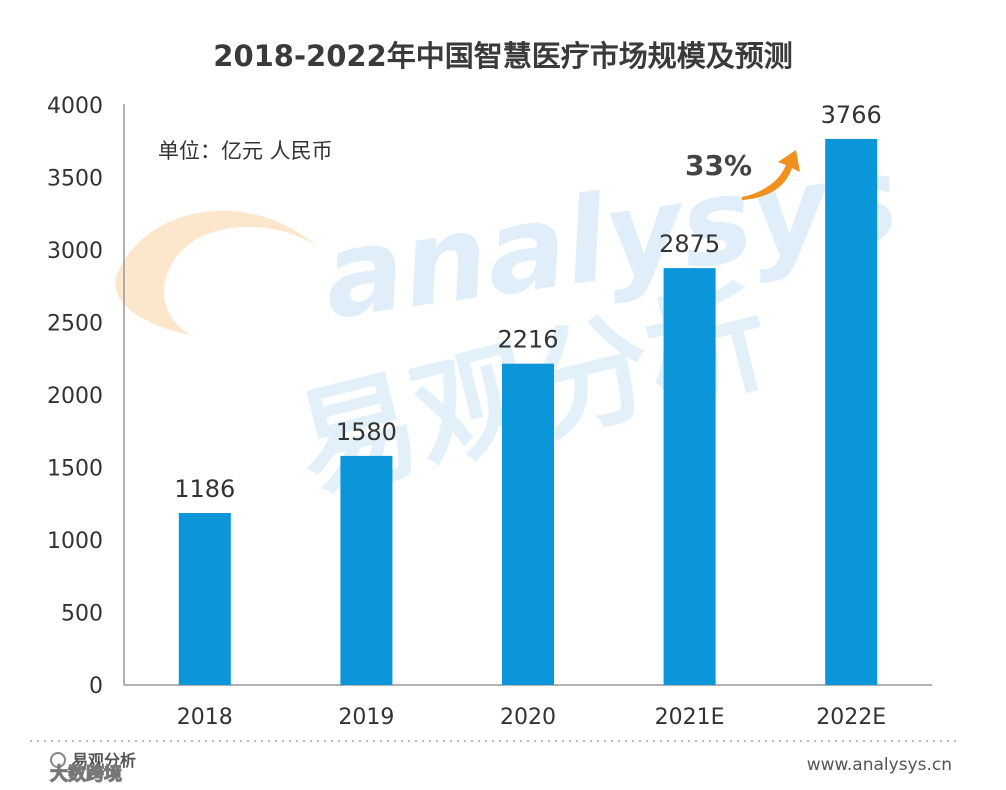  What do you see at coordinates (366, 717) in the screenshot?
I see `x-tick-label-2019: 2019` at bounding box center [366, 717].